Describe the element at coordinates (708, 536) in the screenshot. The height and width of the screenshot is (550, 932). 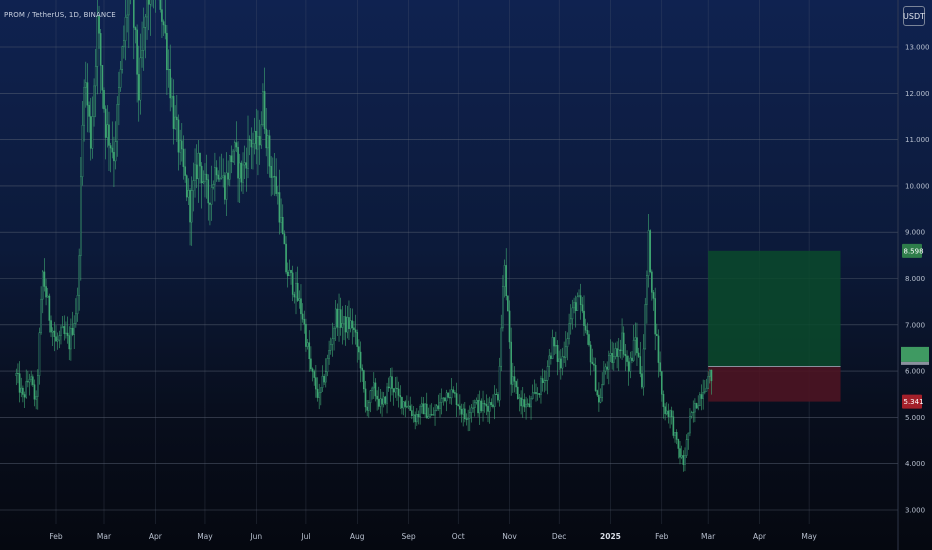
I see `time-tick-label: Mar` at that location.